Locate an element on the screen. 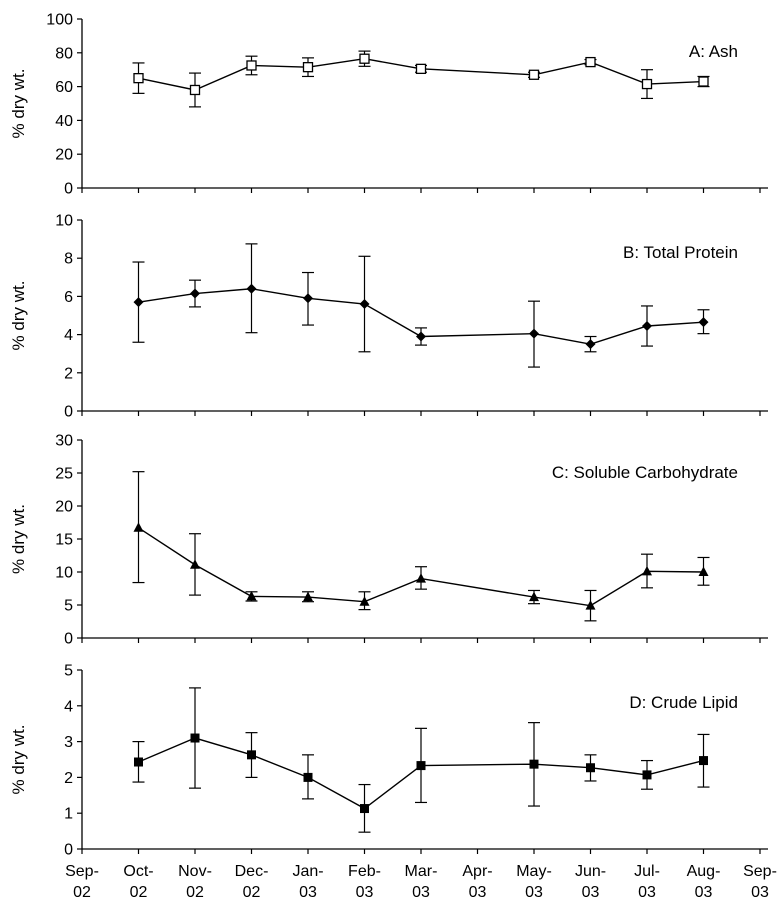  panel-label: C: Soluble Carbohydrate is located at coordinates (645, 472).